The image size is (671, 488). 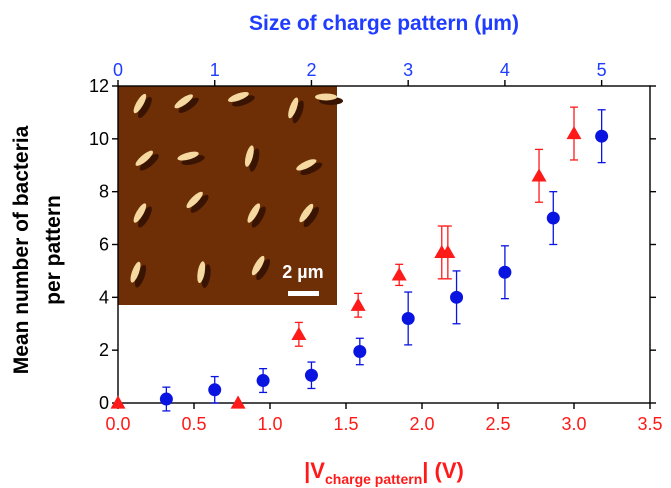 I want to click on bottom-axis-title-main: |V, so click(x=314, y=470).